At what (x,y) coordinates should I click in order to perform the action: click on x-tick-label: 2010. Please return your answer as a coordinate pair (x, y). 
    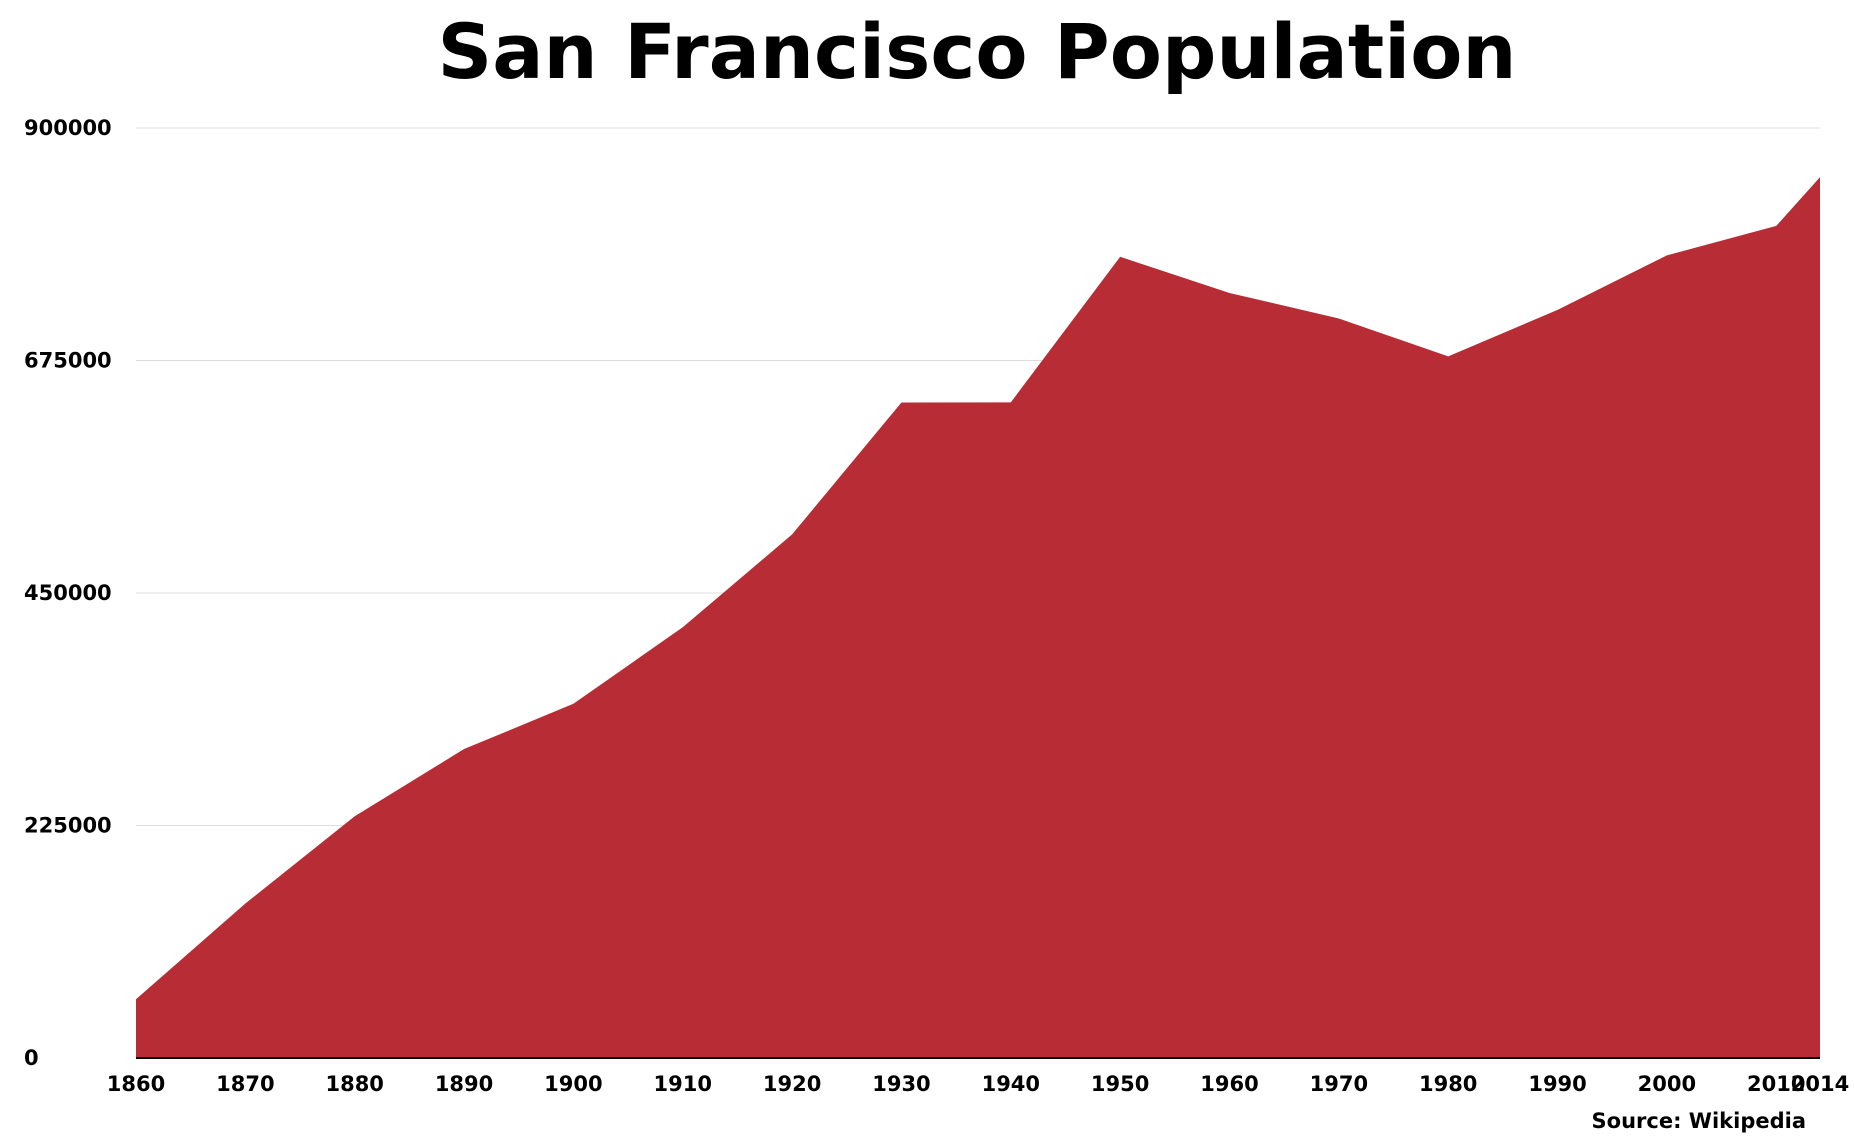
    Looking at the image, I should click on (1776, 1084).